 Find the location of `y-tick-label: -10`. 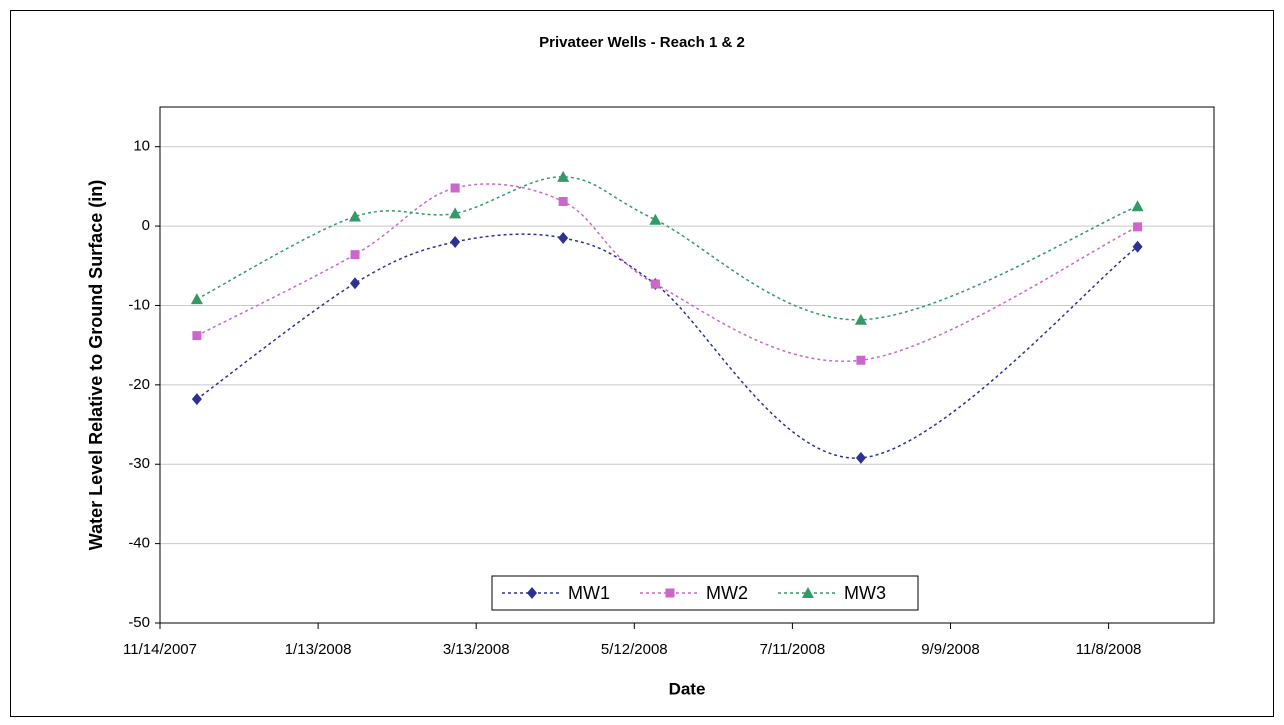

y-tick-label: -10 is located at coordinates (139, 304).